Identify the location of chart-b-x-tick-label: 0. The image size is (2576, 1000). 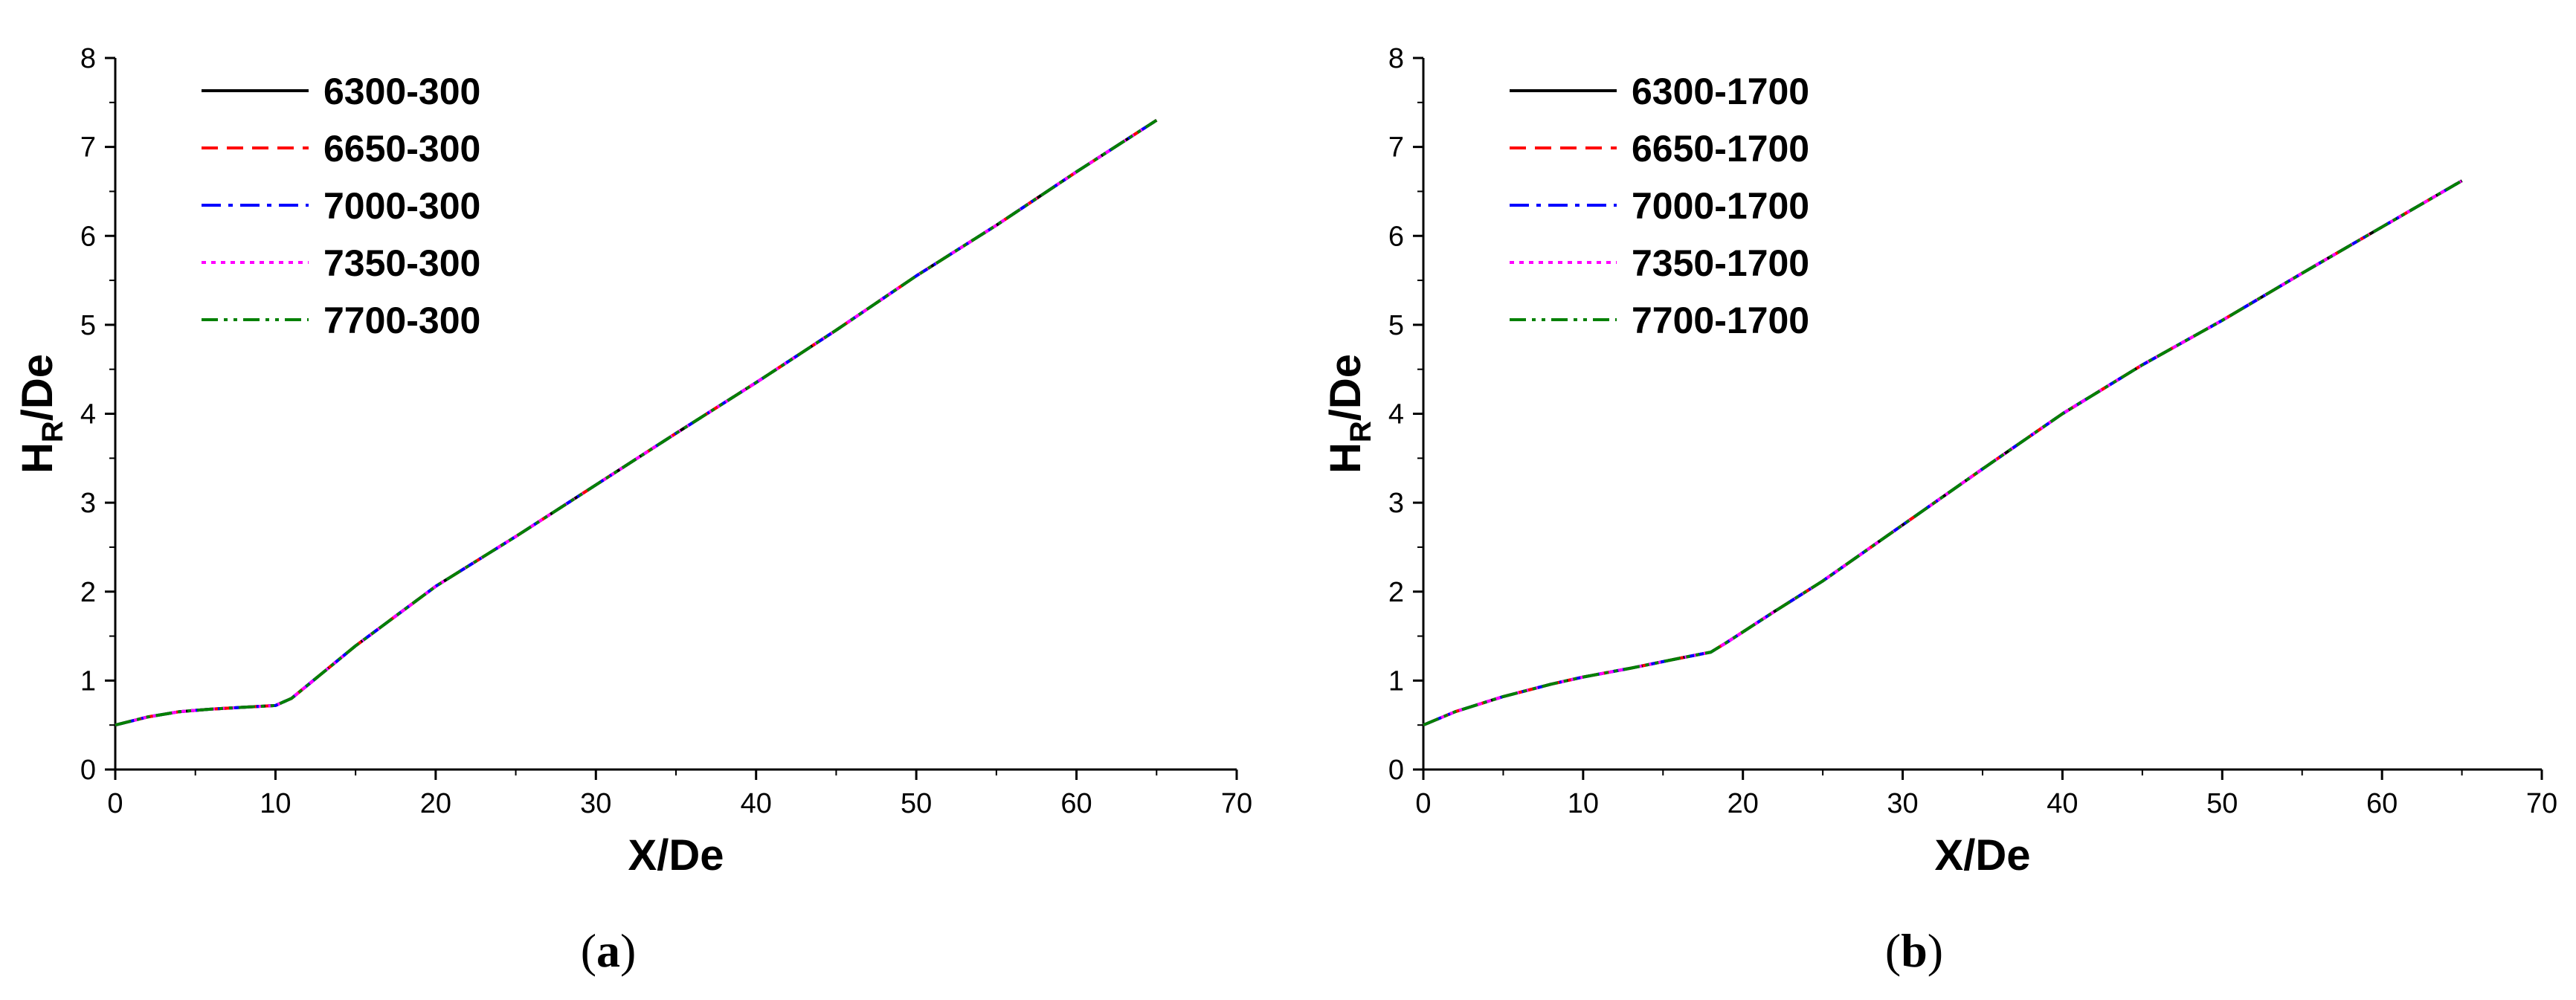
(1423, 803).